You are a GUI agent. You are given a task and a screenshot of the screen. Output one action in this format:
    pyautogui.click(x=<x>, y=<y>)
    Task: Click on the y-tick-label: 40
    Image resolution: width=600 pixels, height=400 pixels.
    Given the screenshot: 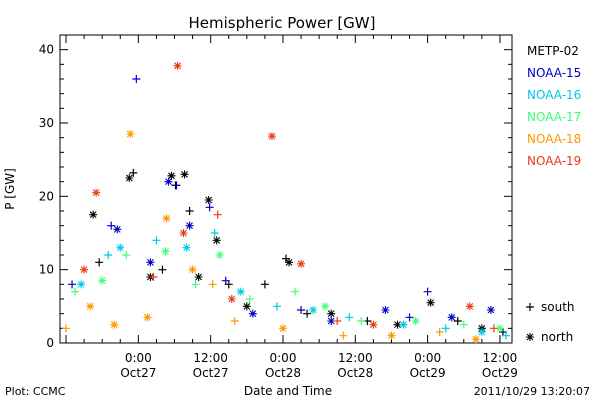 What is the action you would take?
    pyautogui.click(x=46, y=50)
    